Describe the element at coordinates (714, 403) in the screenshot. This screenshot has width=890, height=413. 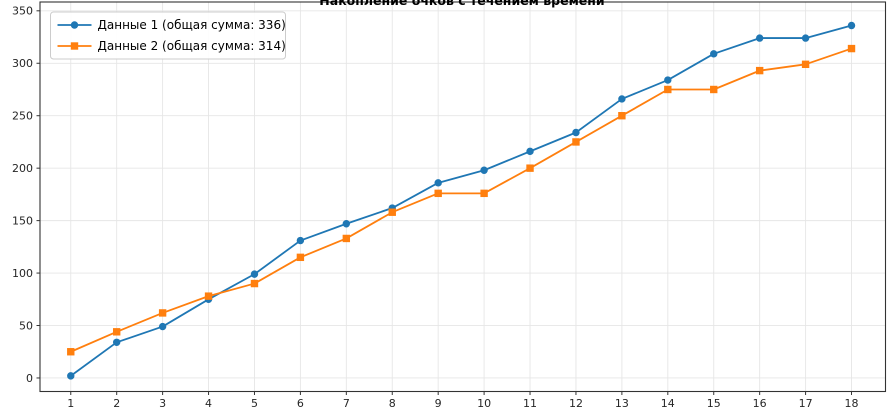
I see `x-tick-label: 15` at that location.